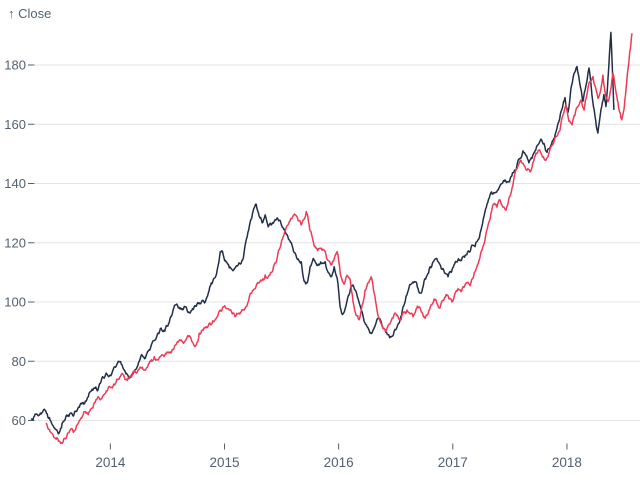 This screenshot has width=640, height=485. I want to click on y-tick-label: 100, so click(15, 302).